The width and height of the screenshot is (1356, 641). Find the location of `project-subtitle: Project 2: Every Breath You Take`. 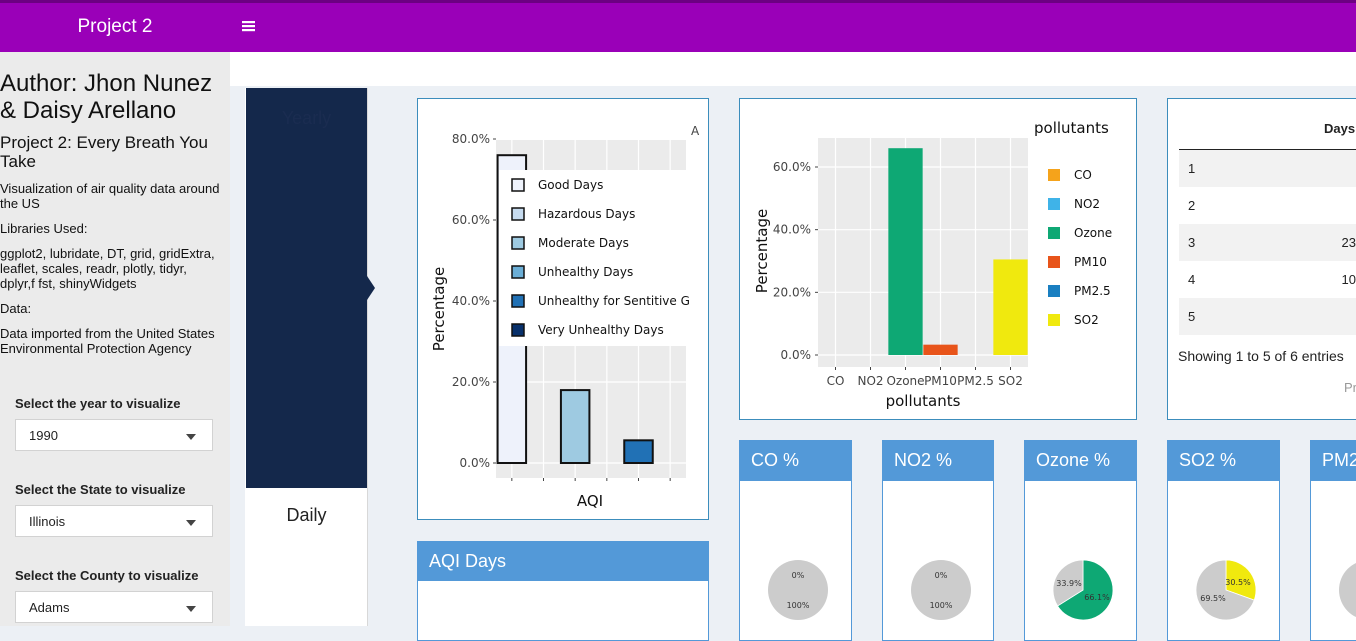

project-subtitle: Project 2: Every Breath You Take is located at coordinates (104, 152).